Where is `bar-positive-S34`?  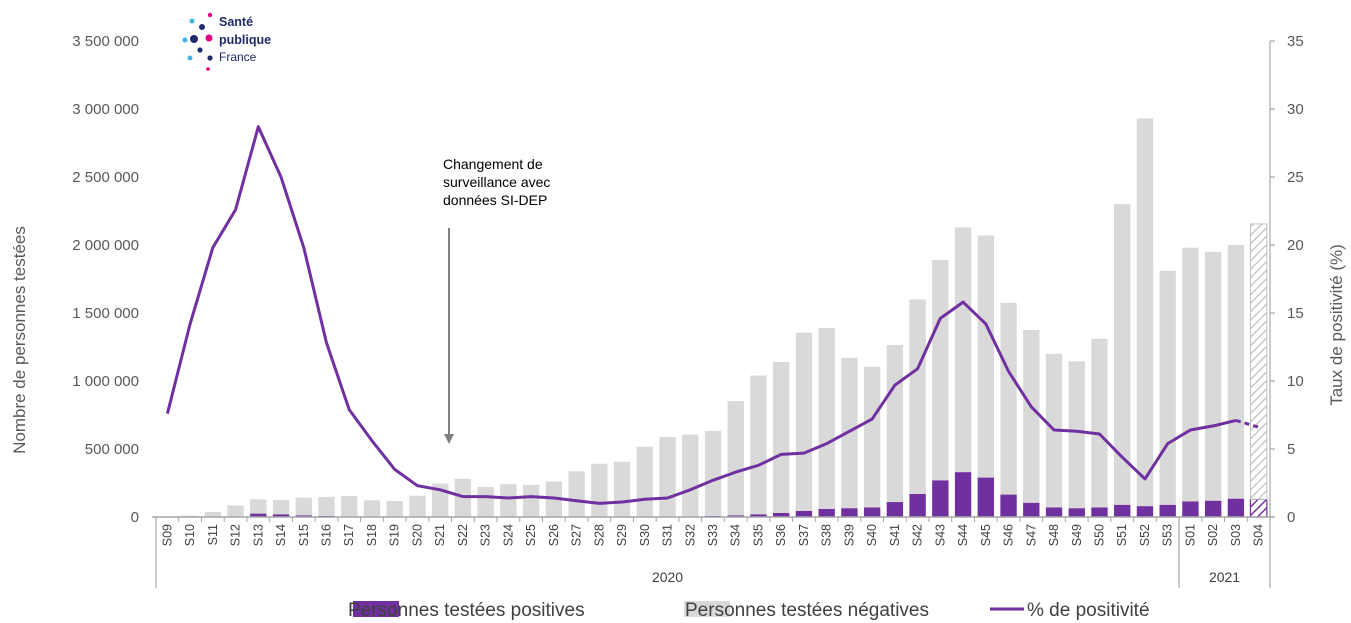 bar-positive-S34 is located at coordinates (735, 516).